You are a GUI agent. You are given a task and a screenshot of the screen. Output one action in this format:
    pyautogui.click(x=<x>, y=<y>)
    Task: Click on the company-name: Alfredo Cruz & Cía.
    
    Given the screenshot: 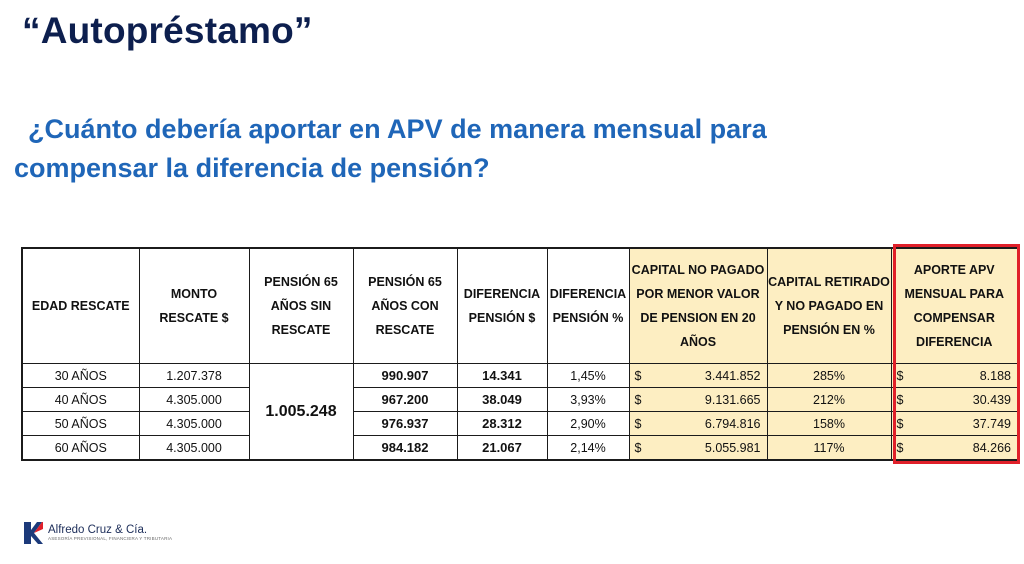 What is the action you would take?
    pyautogui.click(x=98, y=530)
    